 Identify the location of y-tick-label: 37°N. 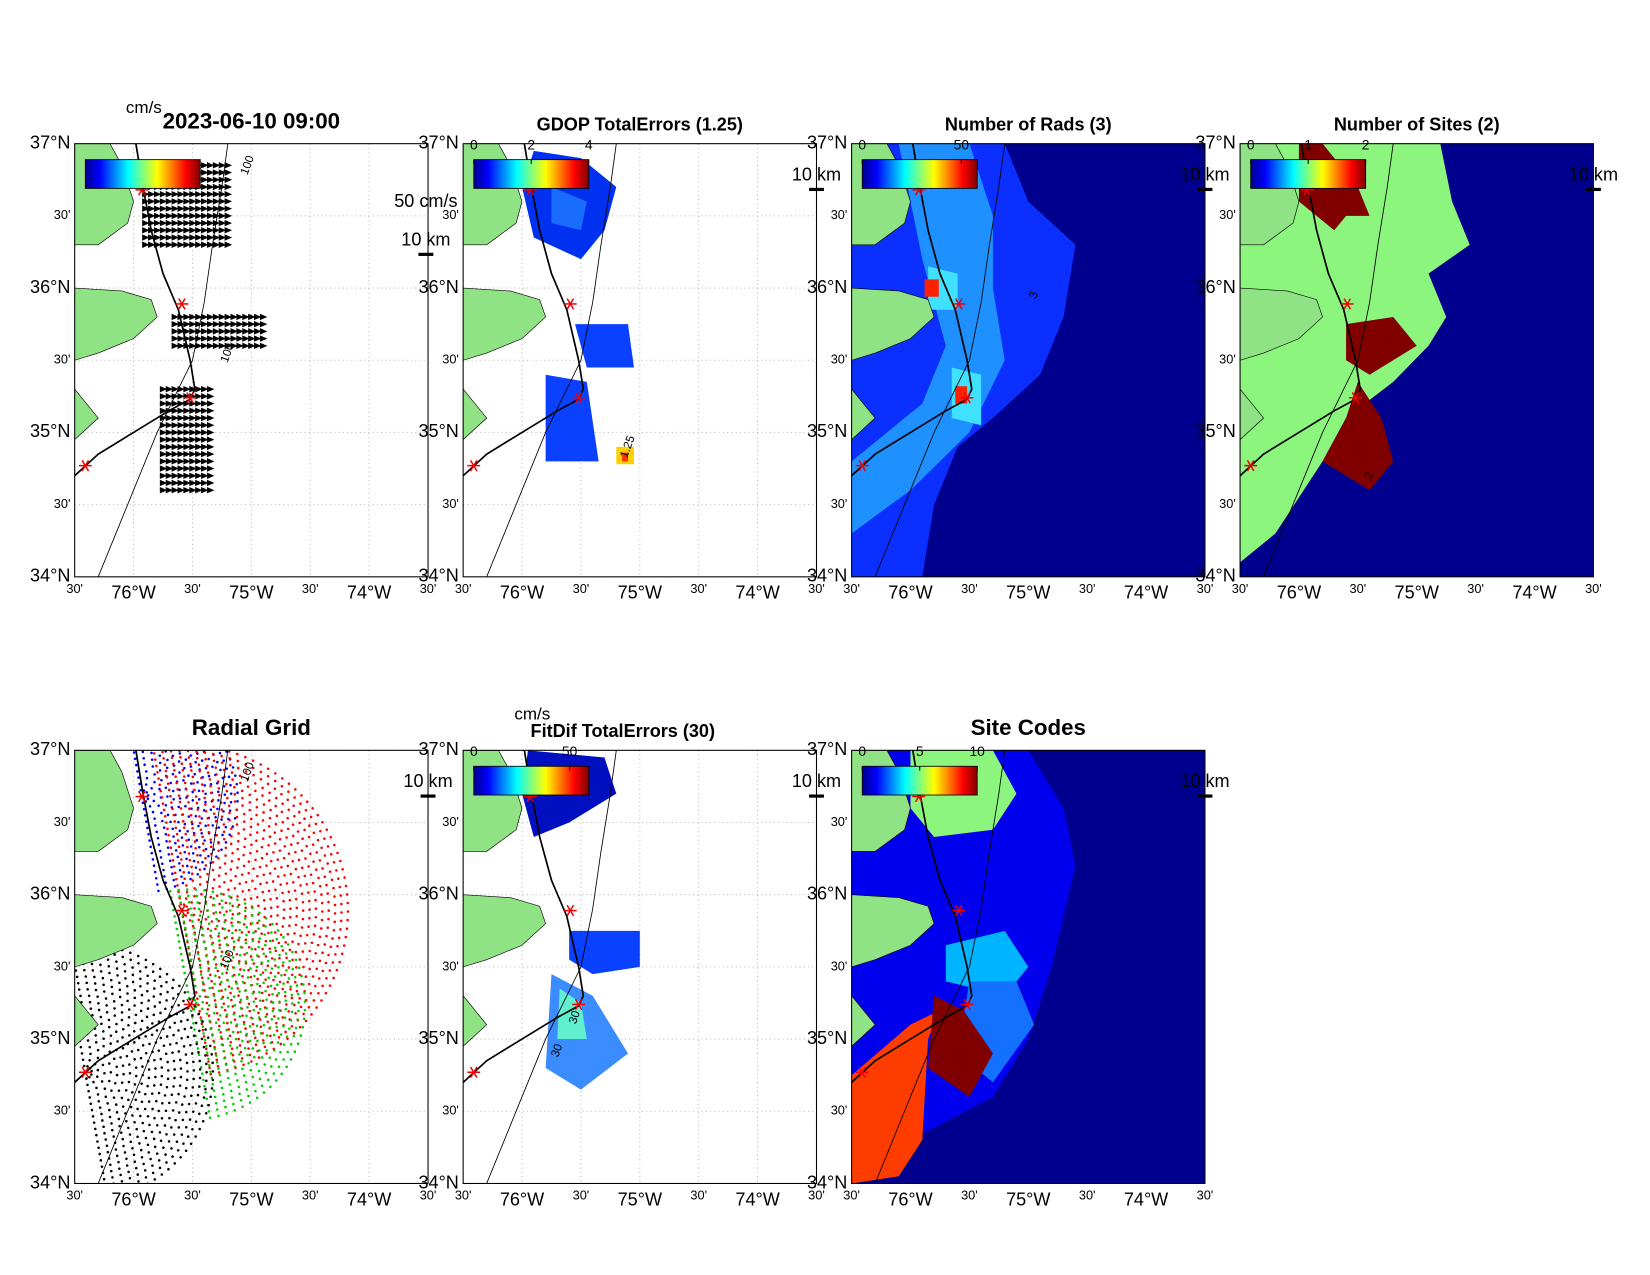
(438, 749).